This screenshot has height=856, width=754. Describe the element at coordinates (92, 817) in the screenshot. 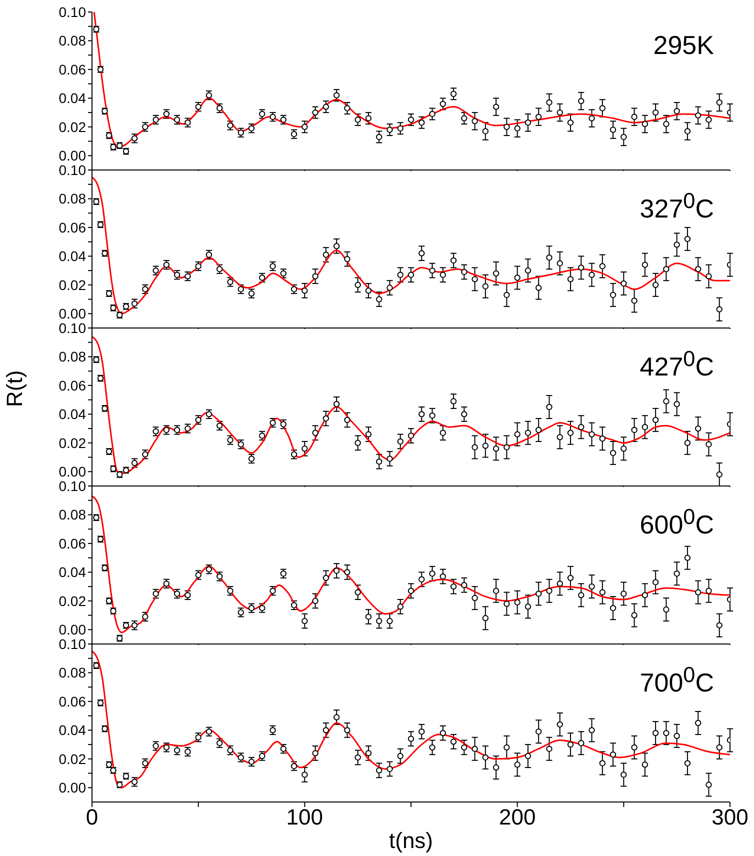

I see `x-tick-label: 0` at that location.